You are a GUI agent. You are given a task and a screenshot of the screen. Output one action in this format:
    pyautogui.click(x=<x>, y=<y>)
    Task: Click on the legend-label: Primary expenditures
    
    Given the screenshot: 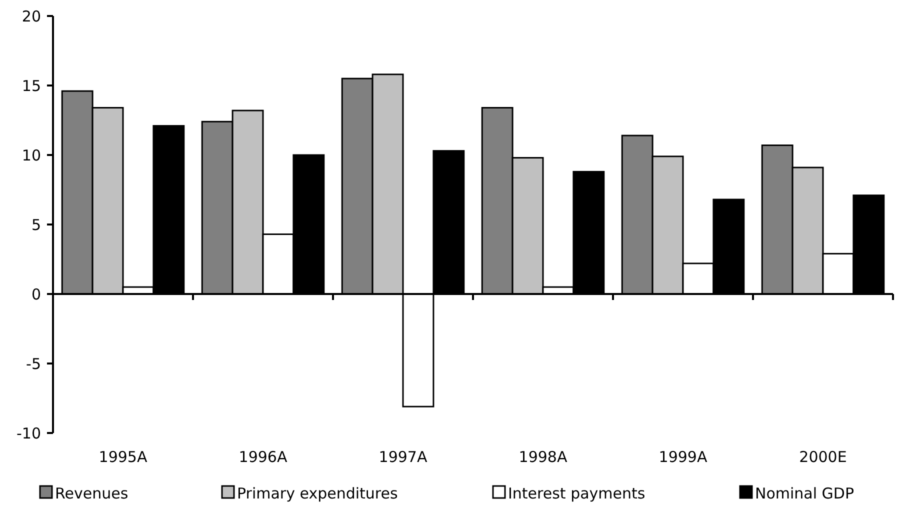 What is the action you would take?
    pyautogui.click(x=317, y=493)
    